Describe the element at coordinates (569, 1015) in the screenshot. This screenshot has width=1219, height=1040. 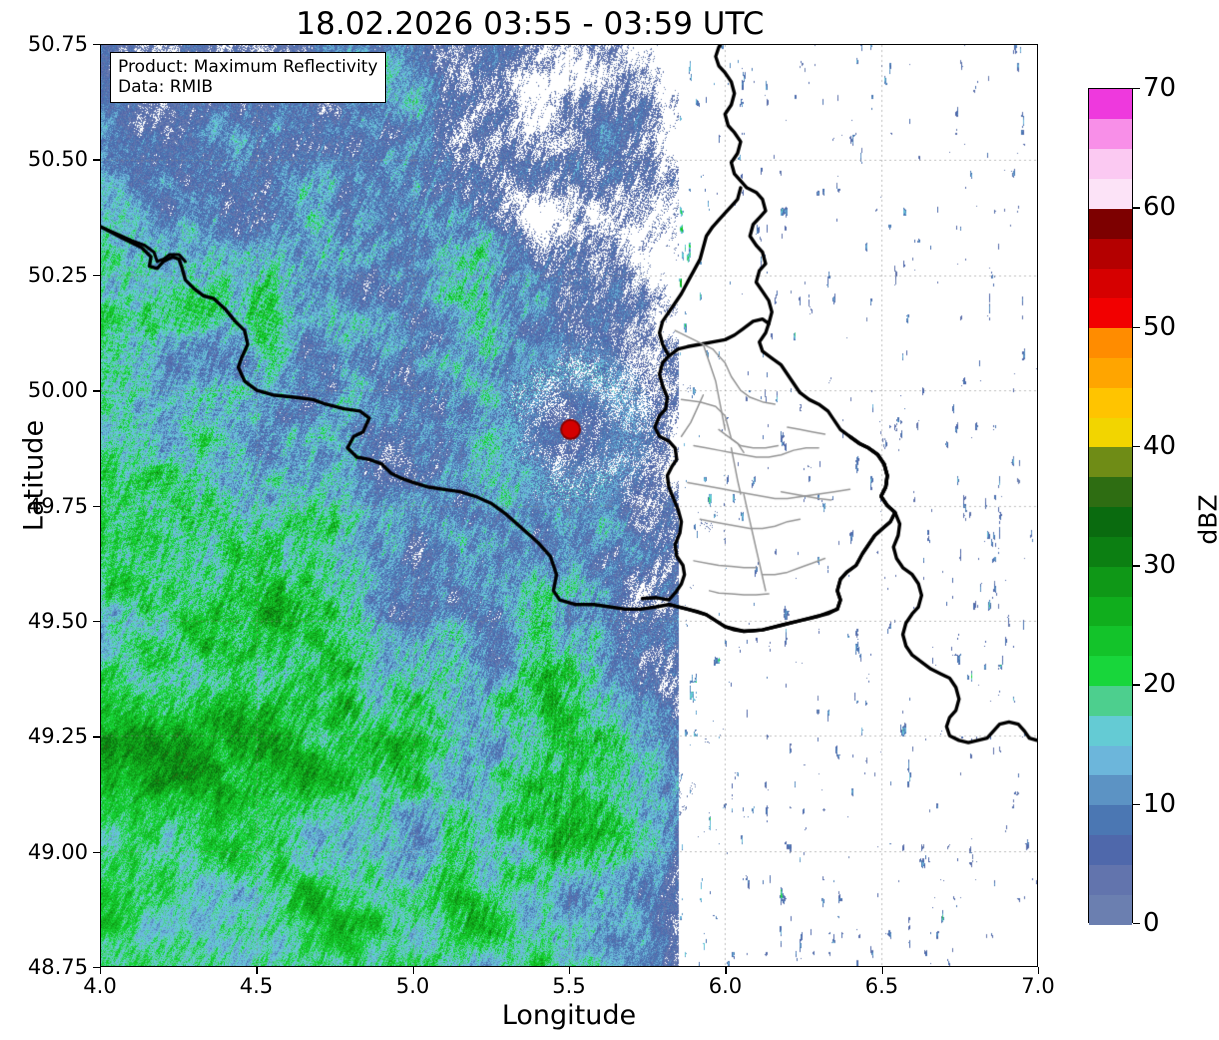
I see `x-axis-title: Longitude` at that location.